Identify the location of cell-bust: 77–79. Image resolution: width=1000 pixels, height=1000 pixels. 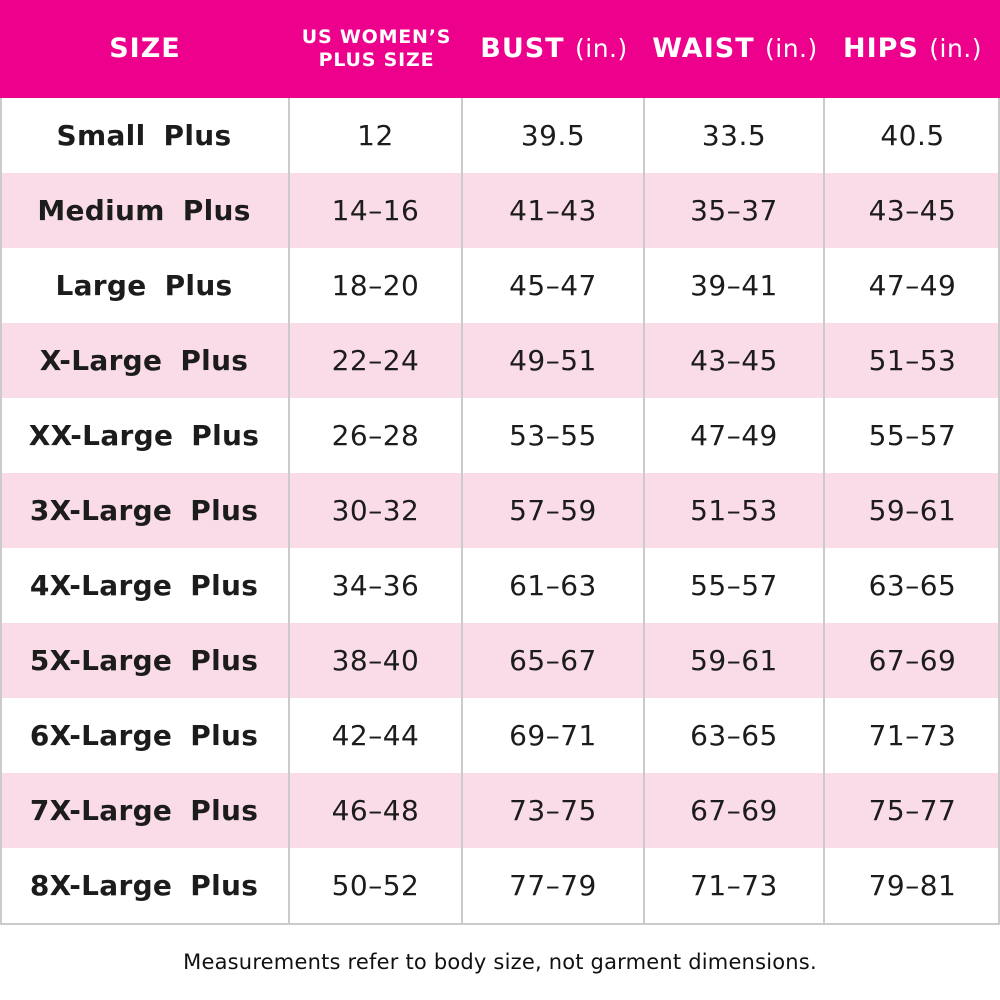
(554, 885).